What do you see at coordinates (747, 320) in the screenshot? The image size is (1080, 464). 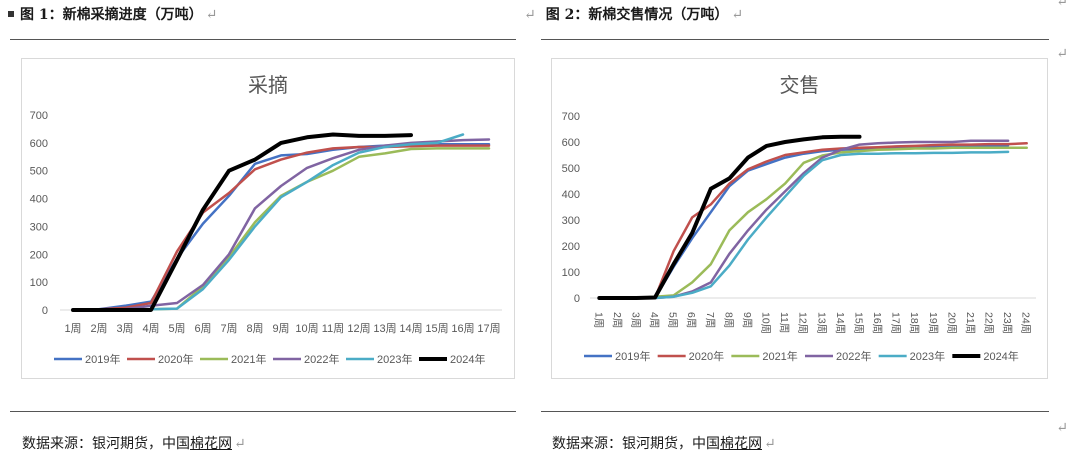 I see `chart-2-x-tick-label: 9周` at bounding box center [747, 320].